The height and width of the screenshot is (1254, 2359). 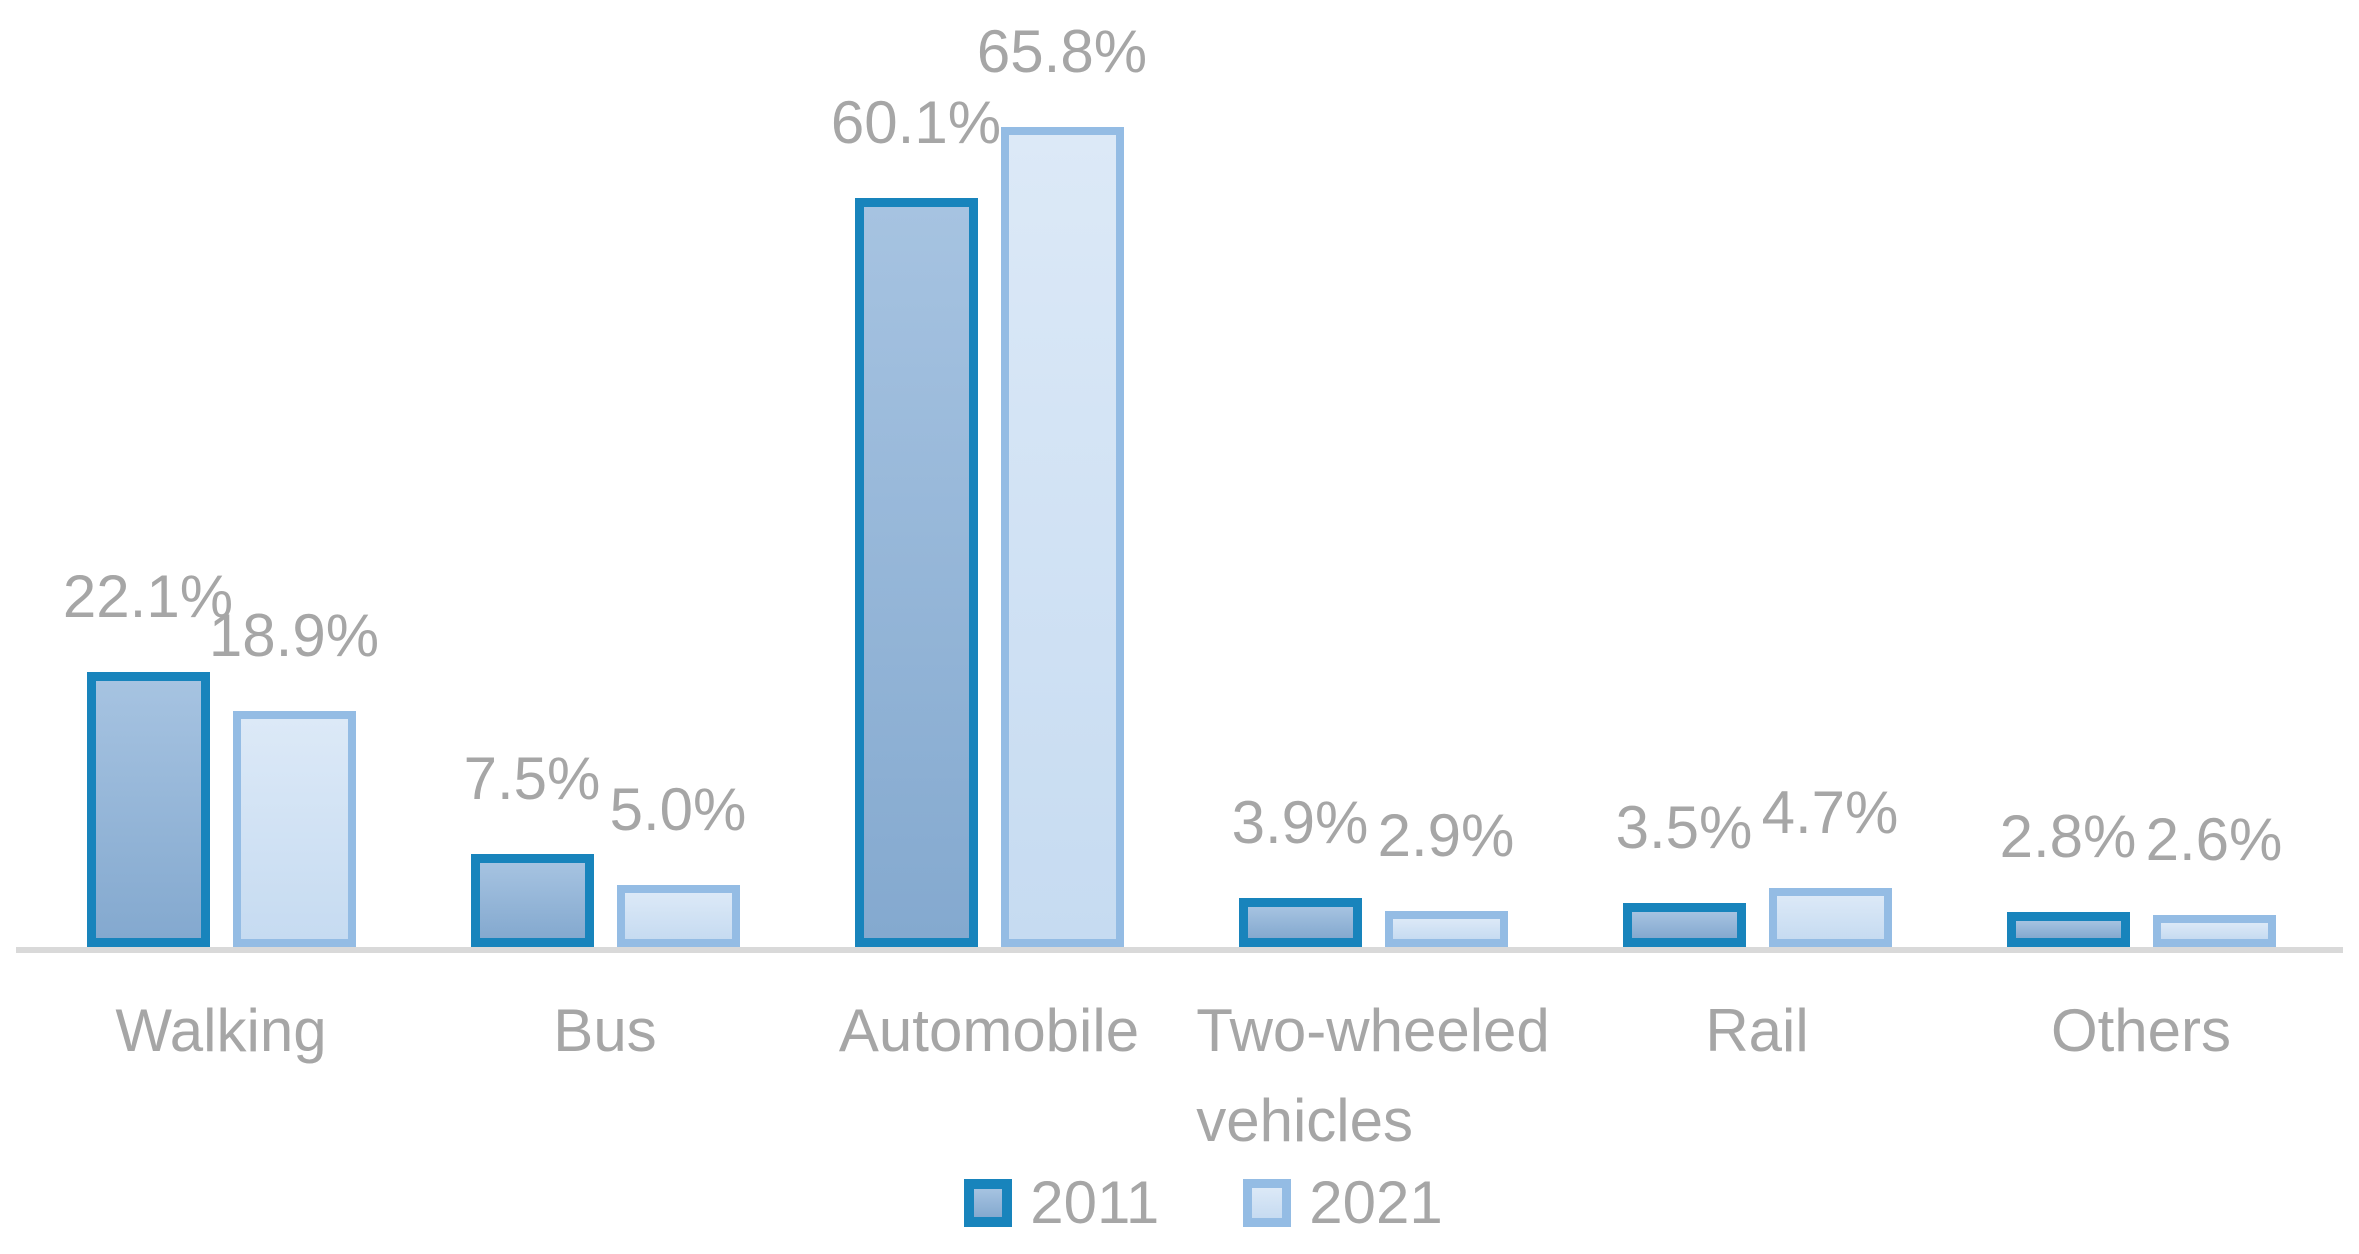 I want to click on legend-label-2011: 2011, so click(x=1095, y=1202).